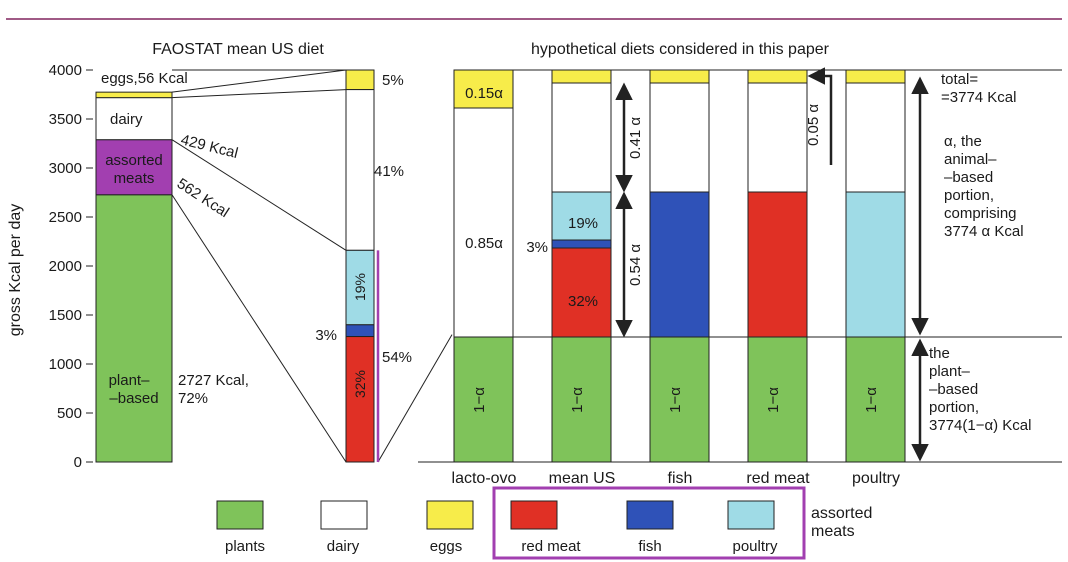 This screenshot has width=1068, height=562. Describe the element at coordinates (259, 81) in the screenshot. I see `connector-total` at that location.